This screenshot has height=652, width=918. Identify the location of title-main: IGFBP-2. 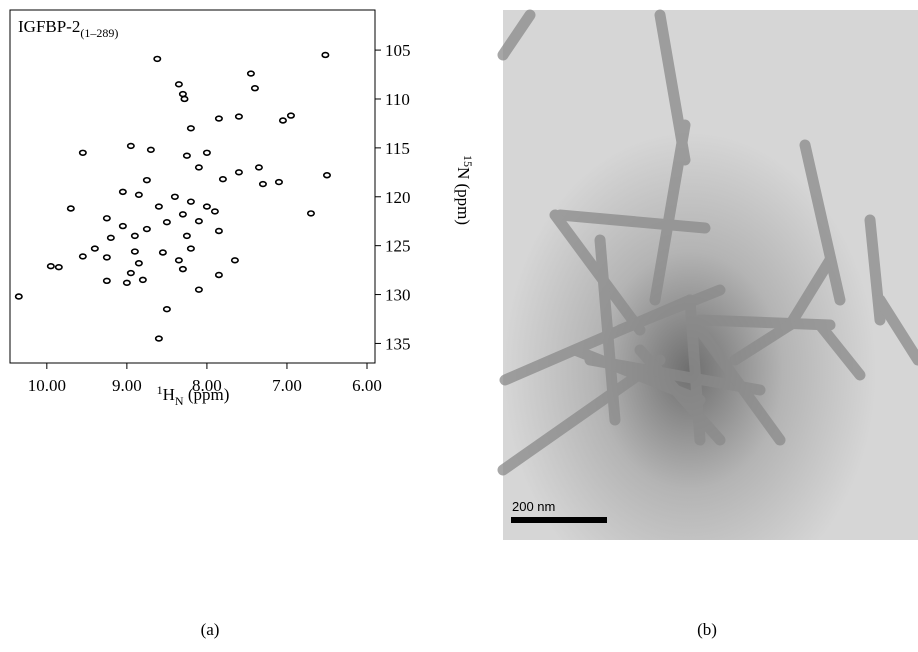
(49, 26).